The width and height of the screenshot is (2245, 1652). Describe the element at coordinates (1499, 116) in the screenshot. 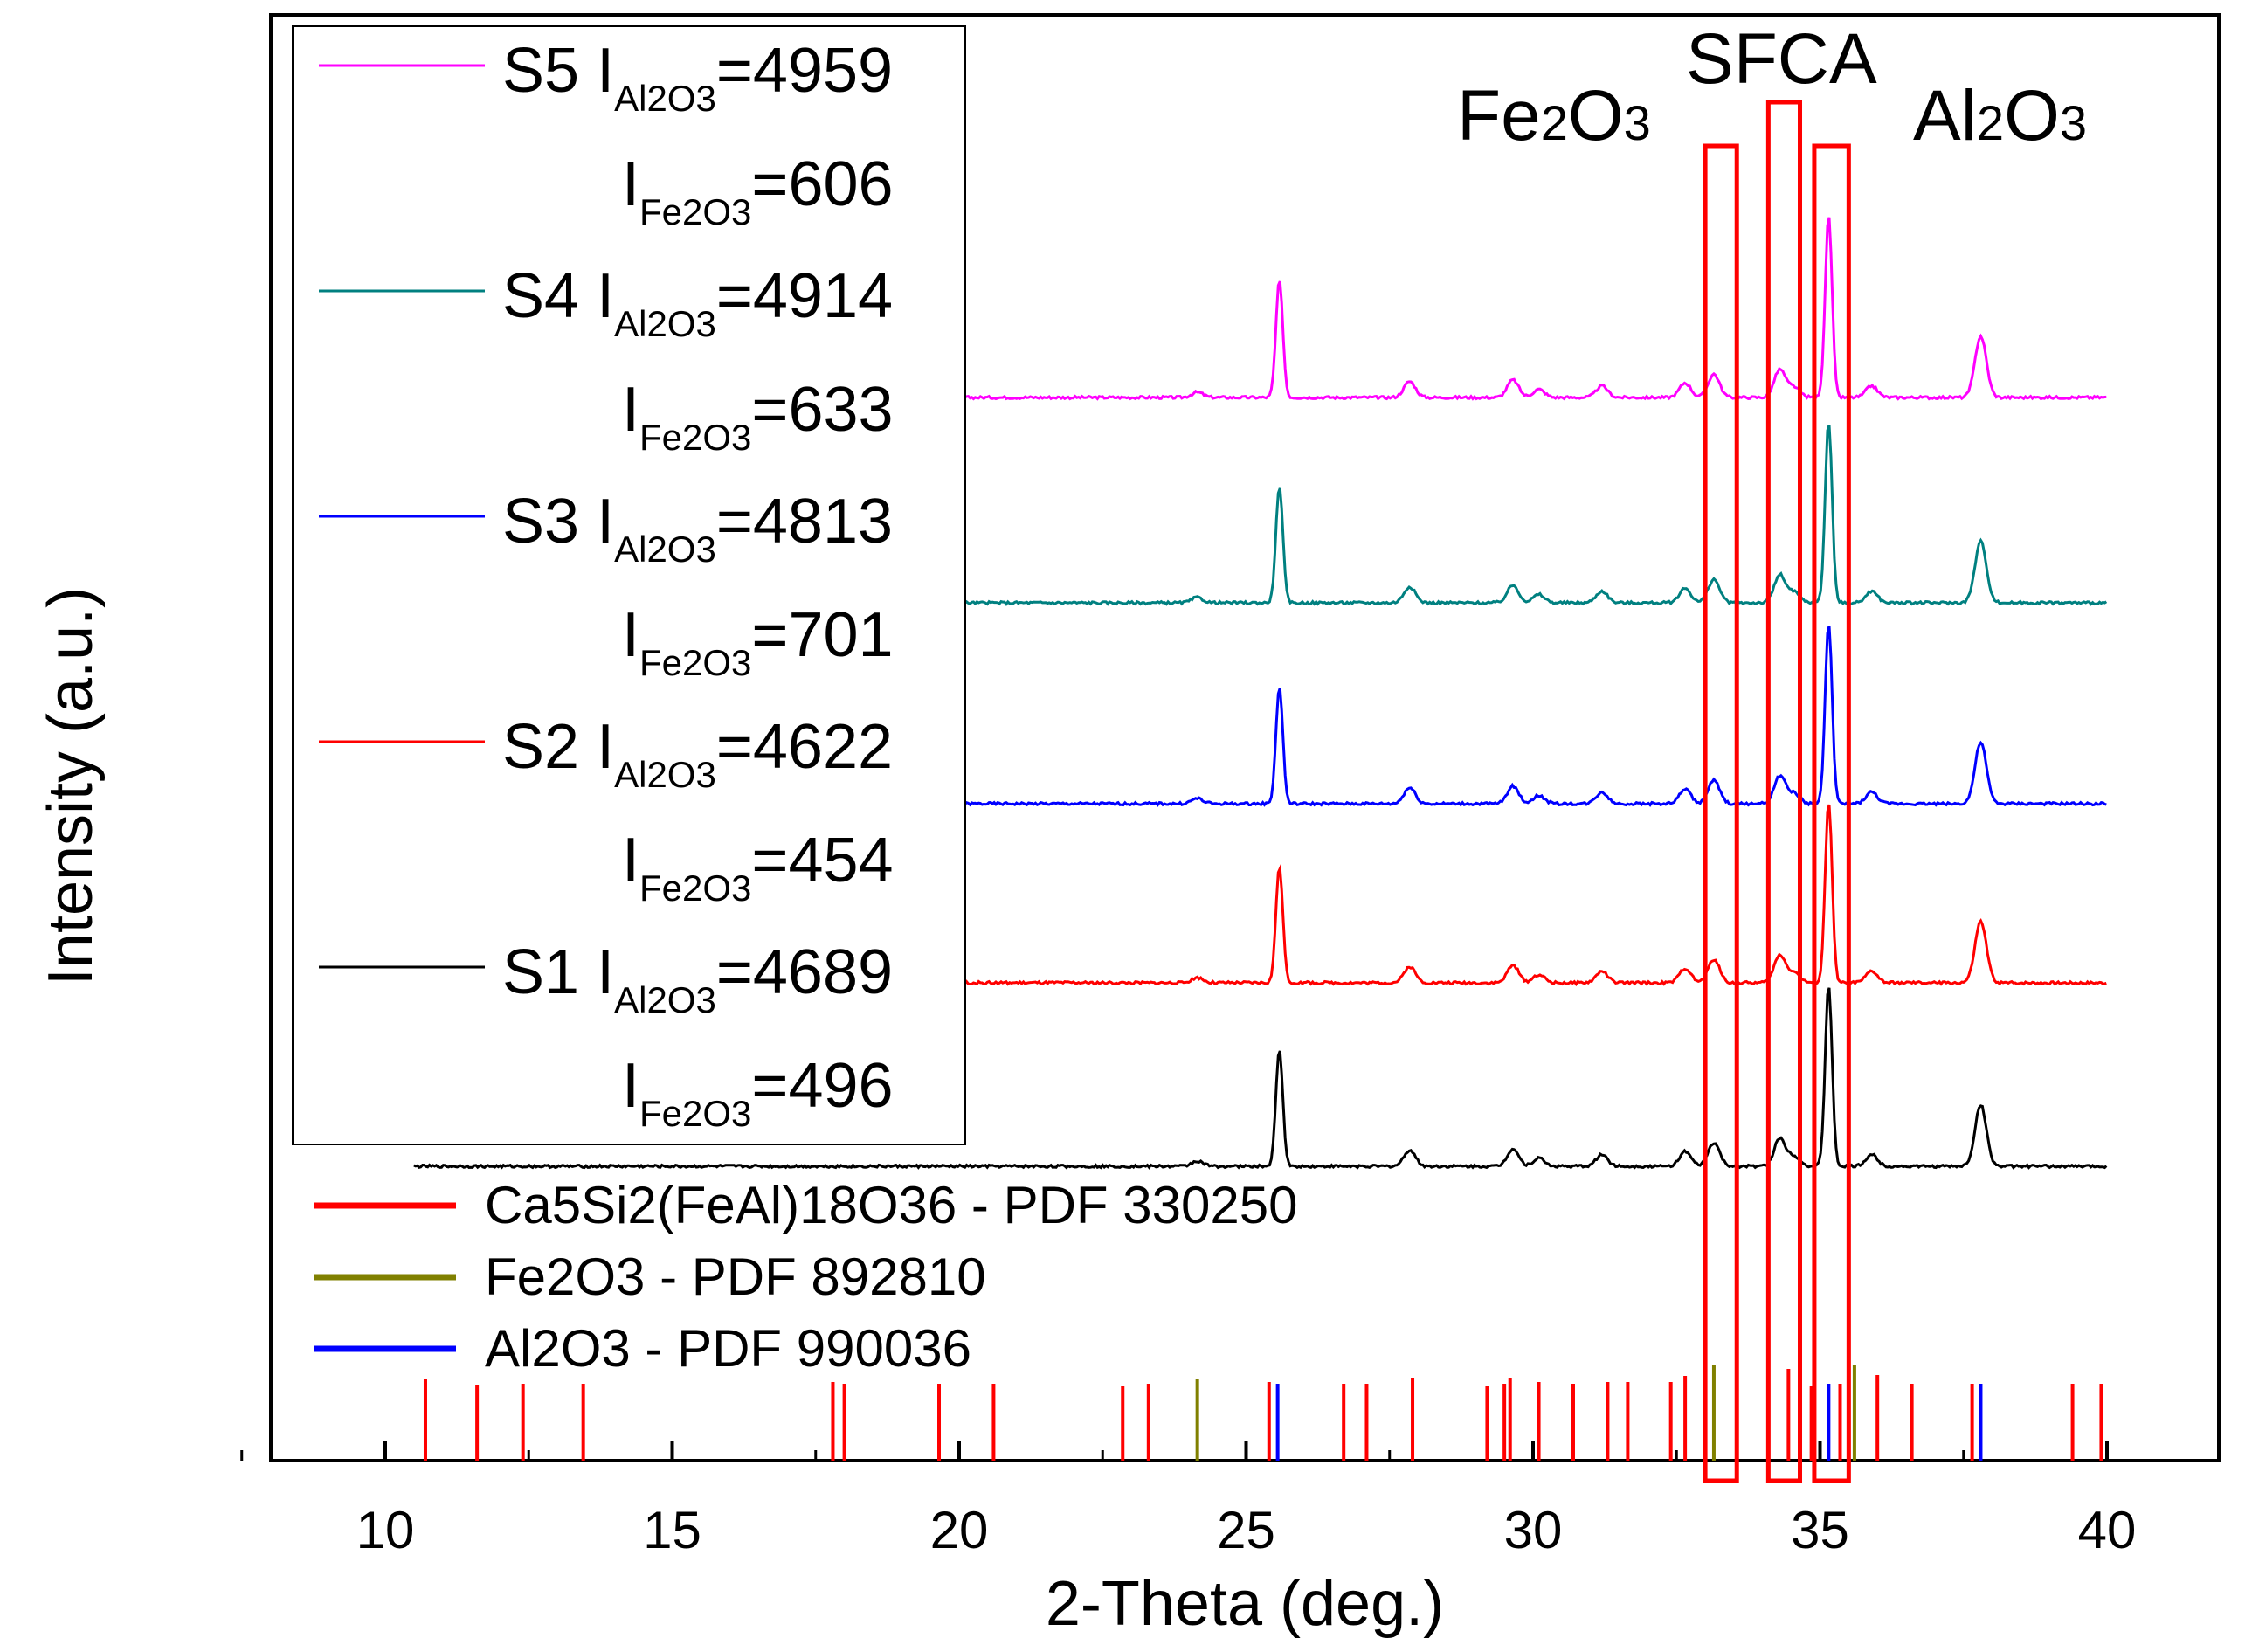

I see `annotation-fe2o3-main: Fe` at that location.